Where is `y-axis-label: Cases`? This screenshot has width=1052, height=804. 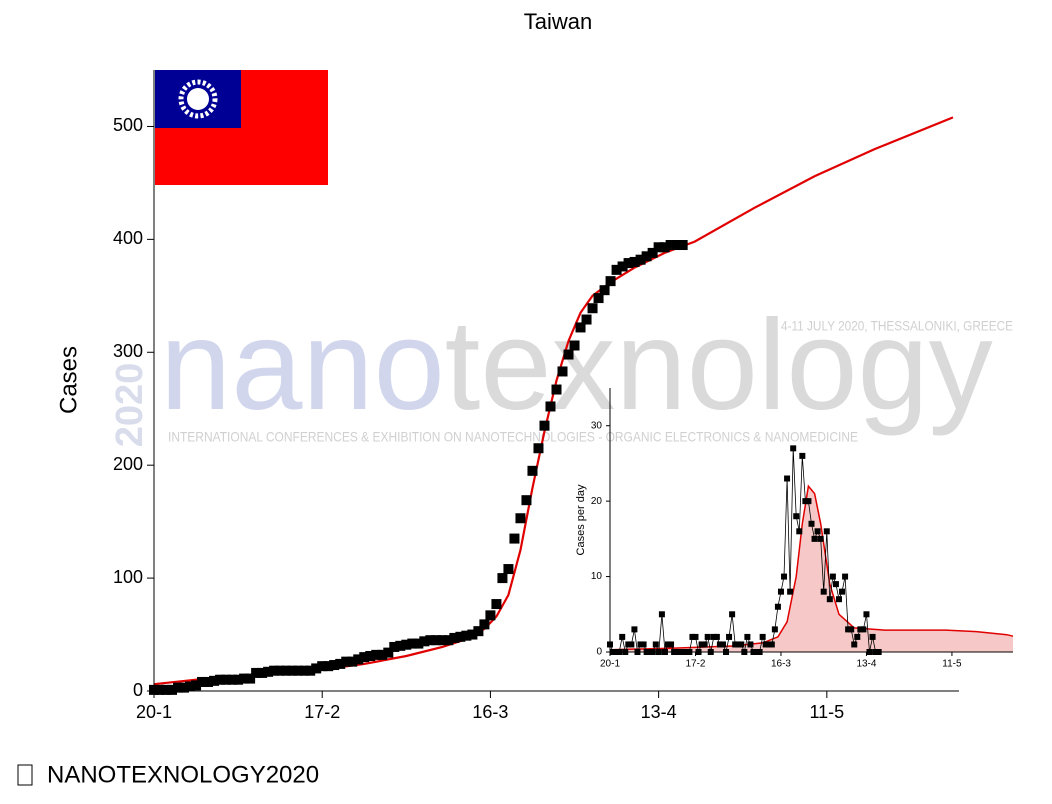 y-axis-label: Cases is located at coordinates (68, 380).